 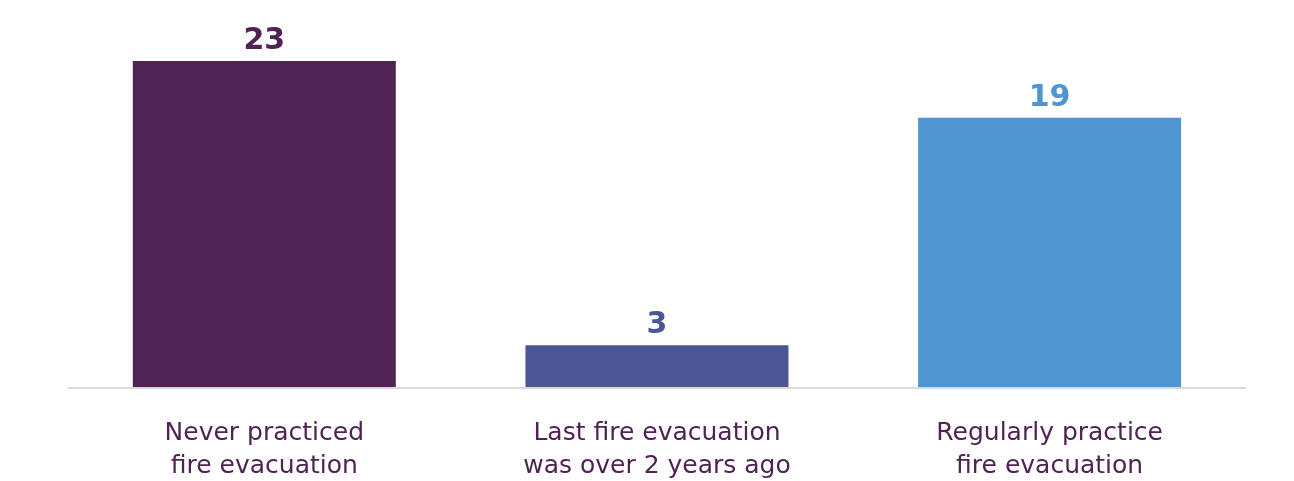 What do you see at coordinates (264, 38) in the screenshot?
I see `data-label: 23` at bounding box center [264, 38].